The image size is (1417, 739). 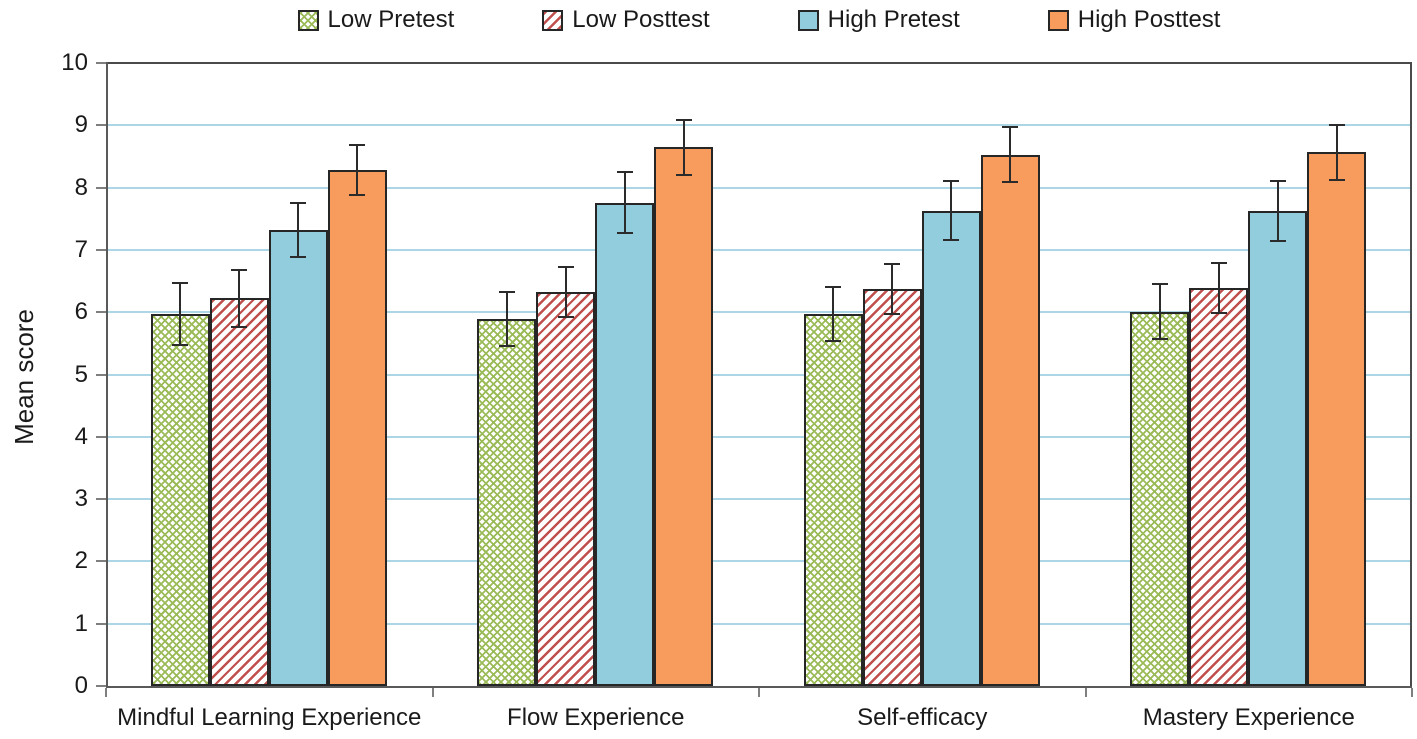 I want to click on legend-label: Low Pretest, so click(x=391, y=19).